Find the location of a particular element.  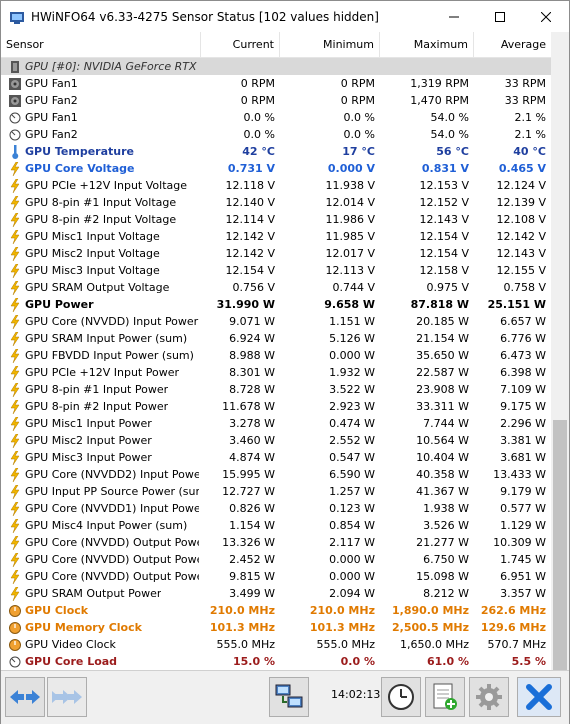

sensor-row: GPU Fan2 0 RPM 0 RPM 1,470 RPM 33 RPM is located at coordinates (276, 100).